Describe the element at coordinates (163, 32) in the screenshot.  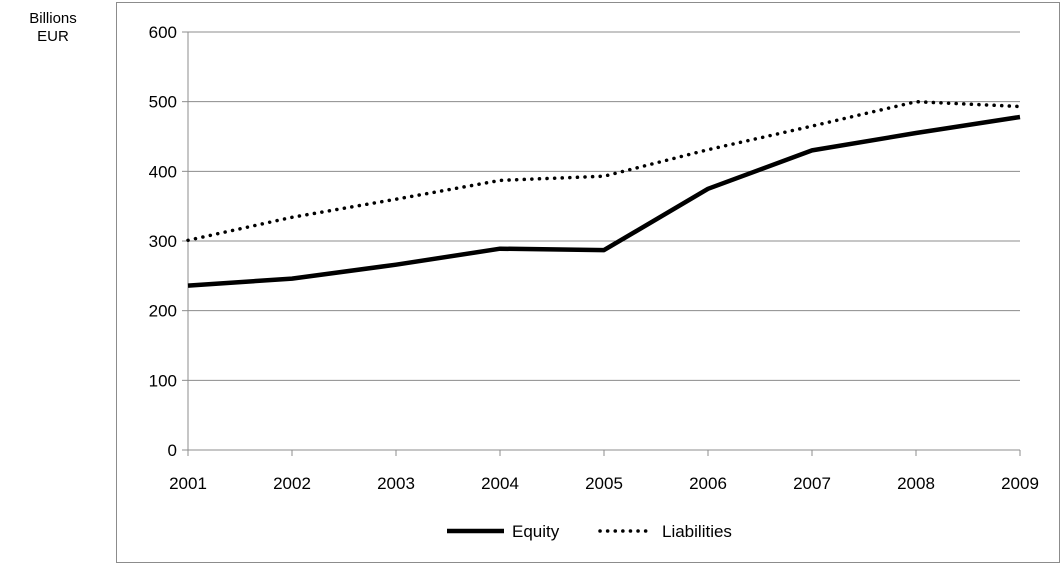
I see `y-tick-label: 600` at that location.